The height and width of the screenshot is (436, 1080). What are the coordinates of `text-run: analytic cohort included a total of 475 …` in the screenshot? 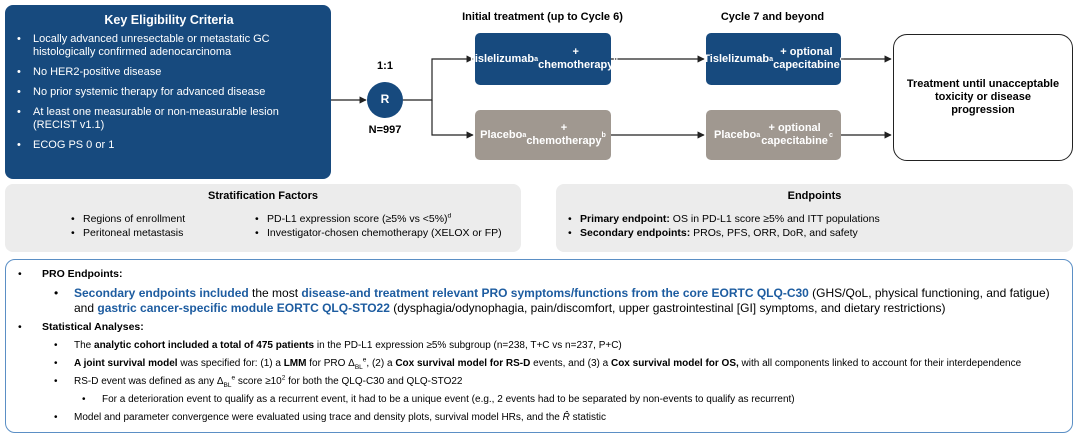 It's located at (204, 345).